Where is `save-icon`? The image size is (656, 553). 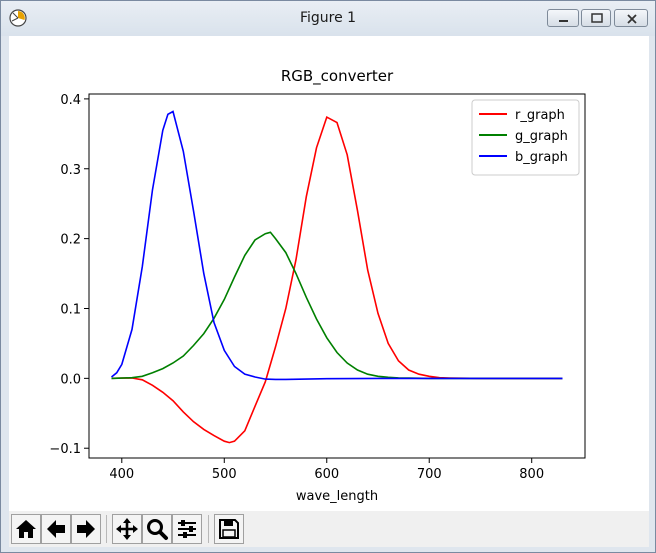
save-icon is located at coordinates (229, 529).